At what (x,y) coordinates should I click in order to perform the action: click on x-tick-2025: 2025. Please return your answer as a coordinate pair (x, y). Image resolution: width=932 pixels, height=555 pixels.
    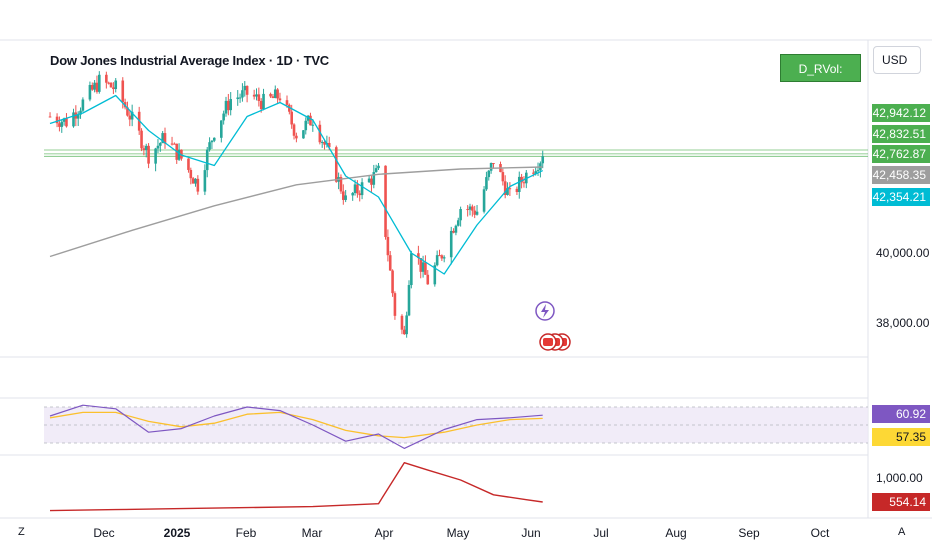
    Looking at the image, I should click on (177, 533).